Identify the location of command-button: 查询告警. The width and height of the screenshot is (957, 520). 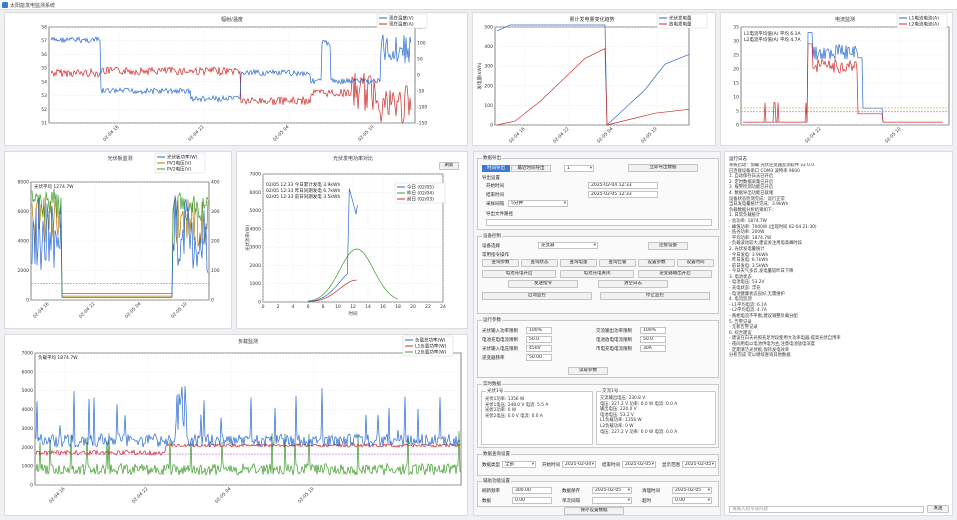
(617, 263).